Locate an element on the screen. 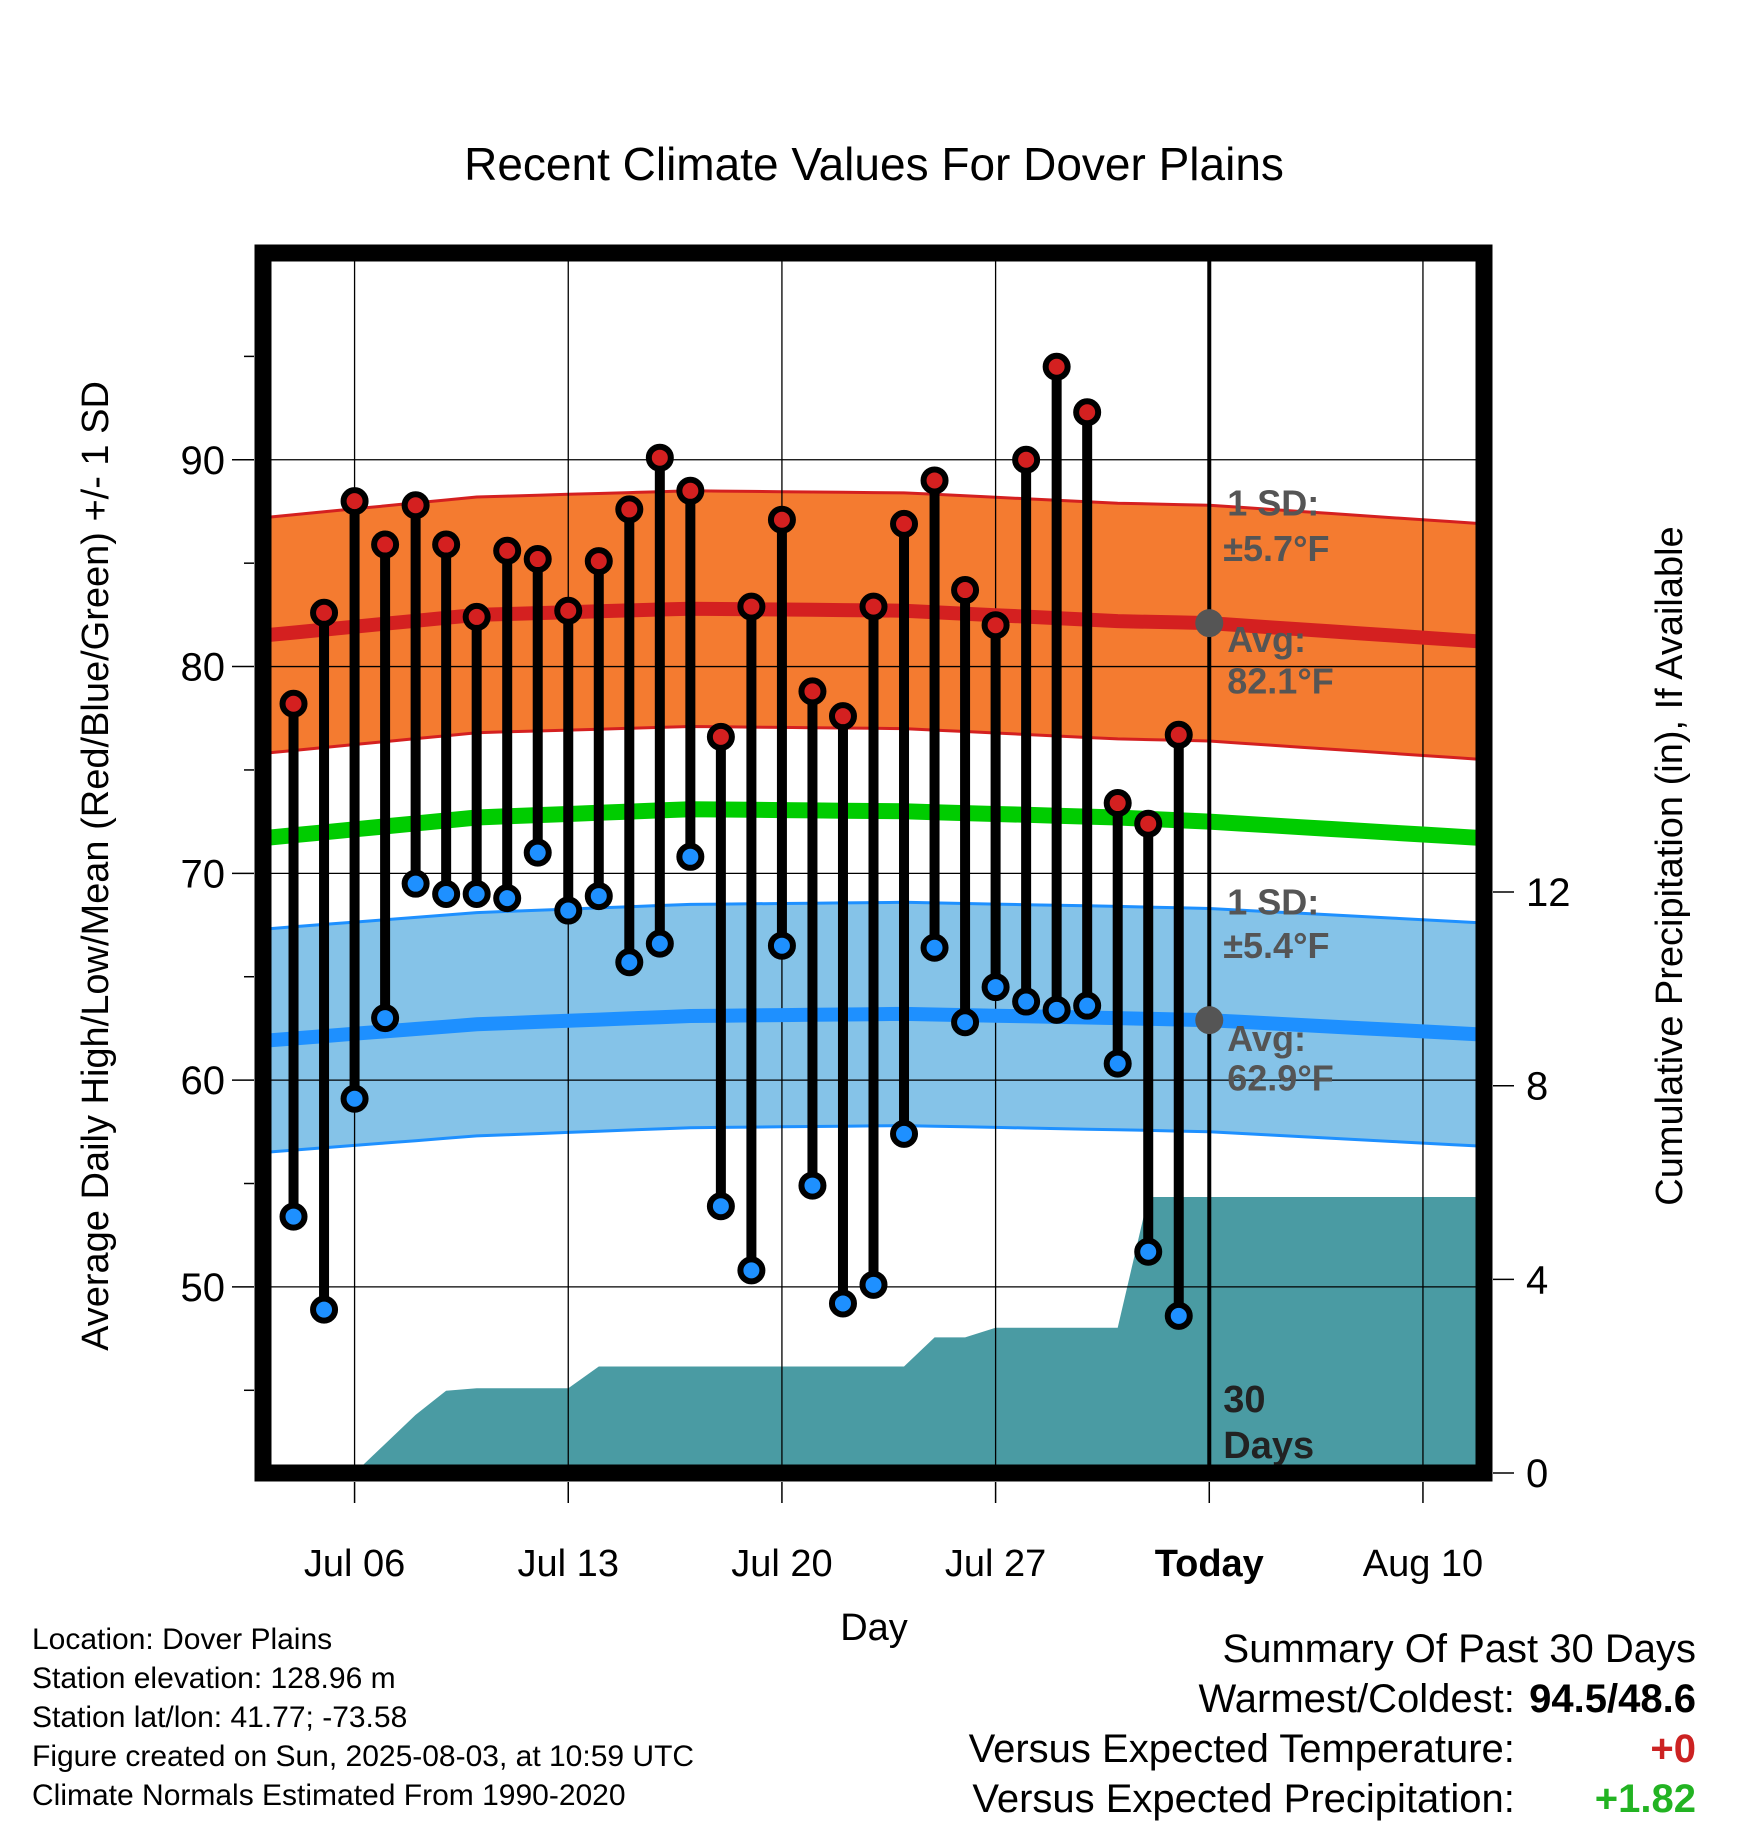  summary-precip-row: Versus Expected Precipitation: +1.82 is located at coordinates (1332, 1799).